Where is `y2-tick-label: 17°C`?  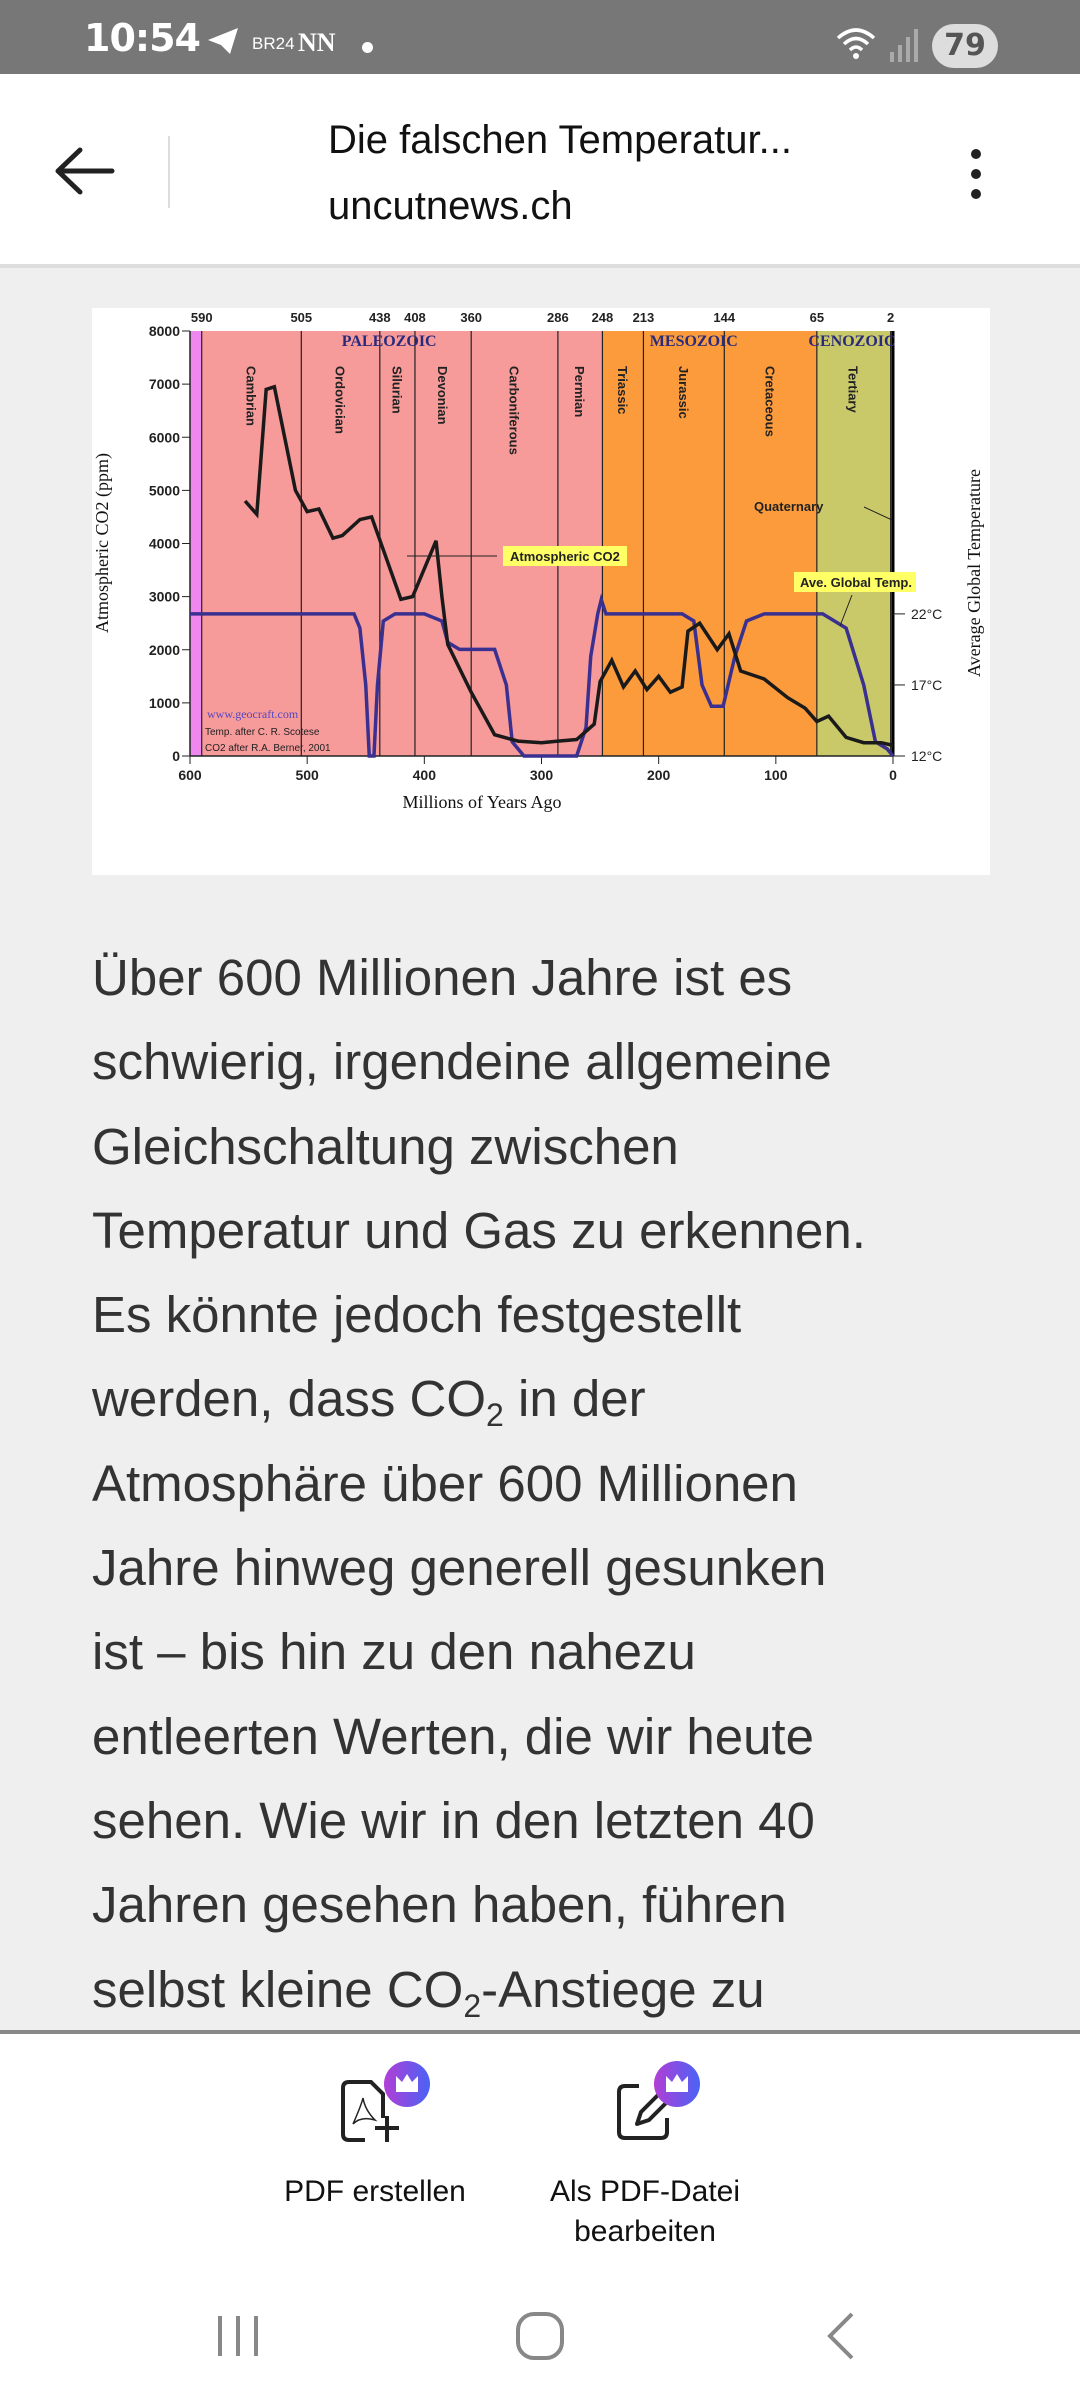 y2-tick-label: 17°C is located at coordinates (926, 685).